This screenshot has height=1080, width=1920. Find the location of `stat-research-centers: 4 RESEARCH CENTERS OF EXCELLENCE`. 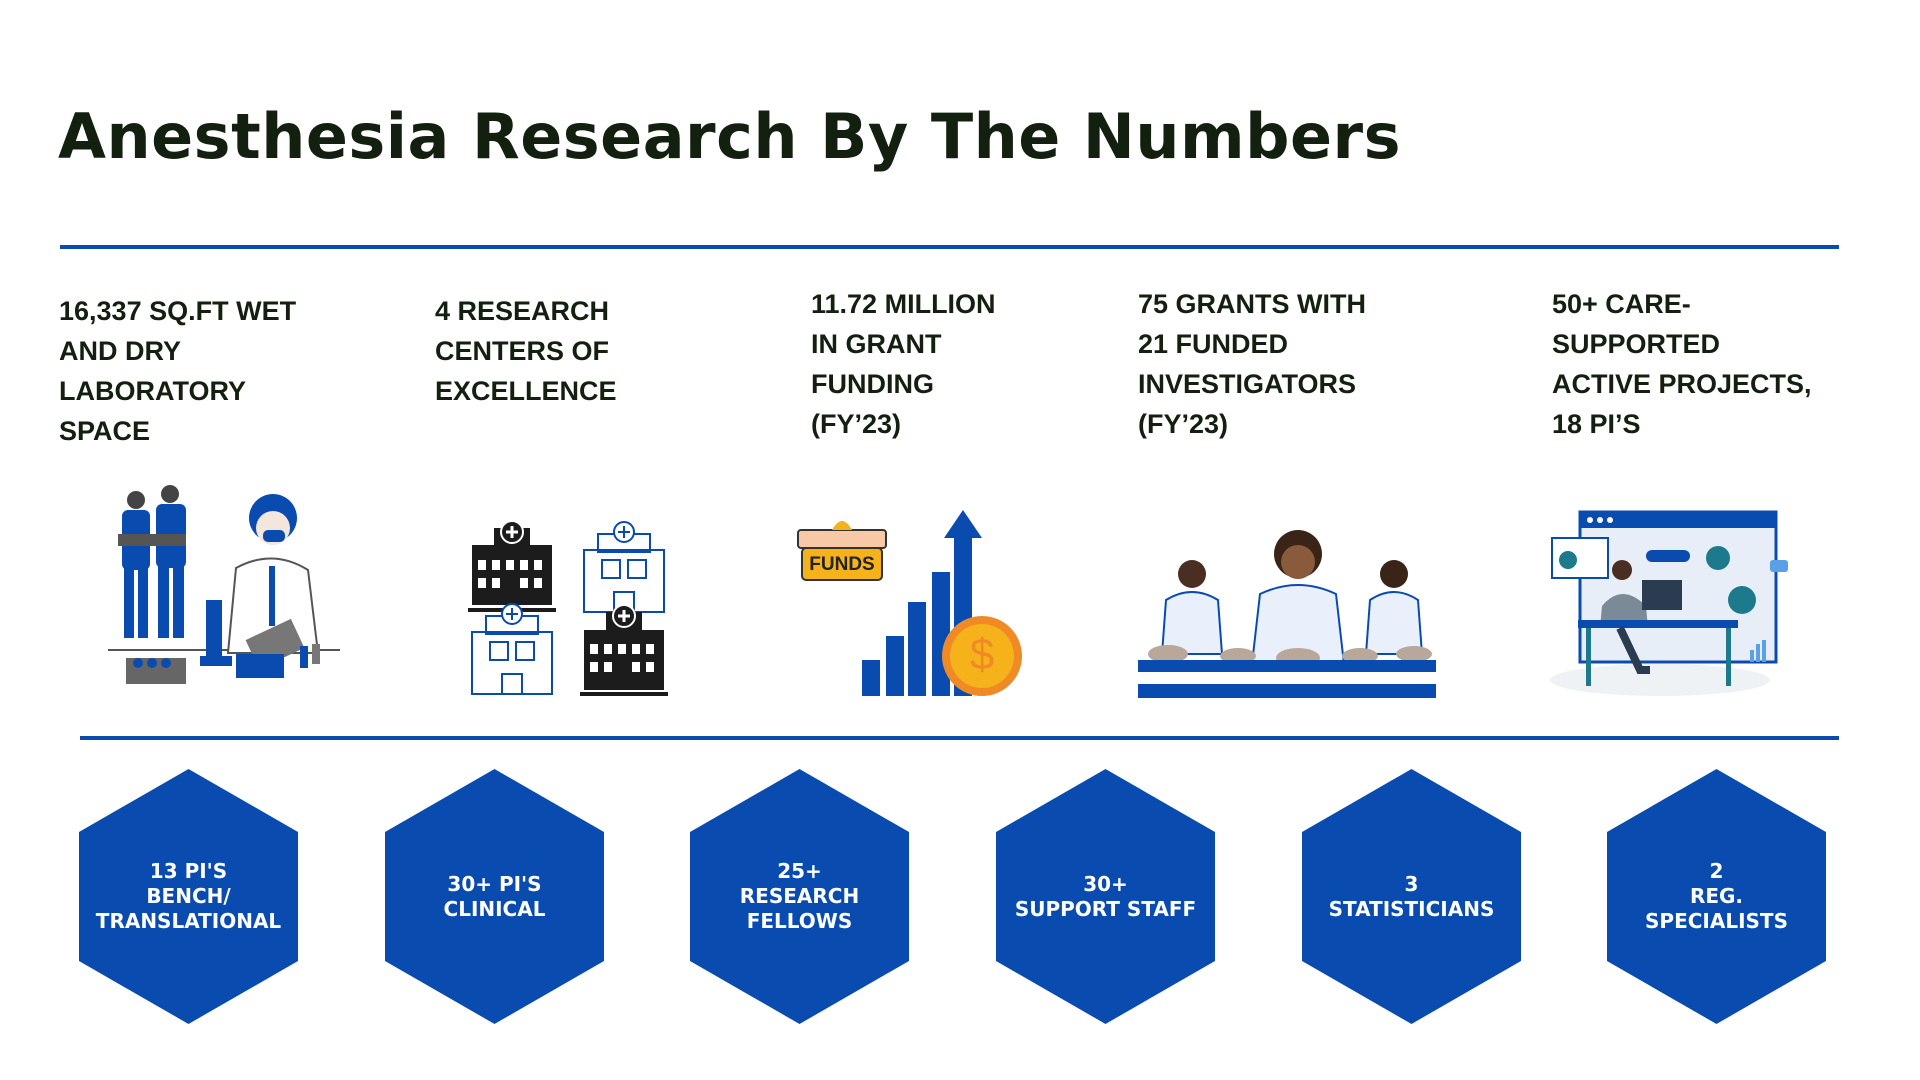

stat-research-centers: 4 RESEARCH CENTERS OF EXCELLENCE is located at coordinates (605, 351).